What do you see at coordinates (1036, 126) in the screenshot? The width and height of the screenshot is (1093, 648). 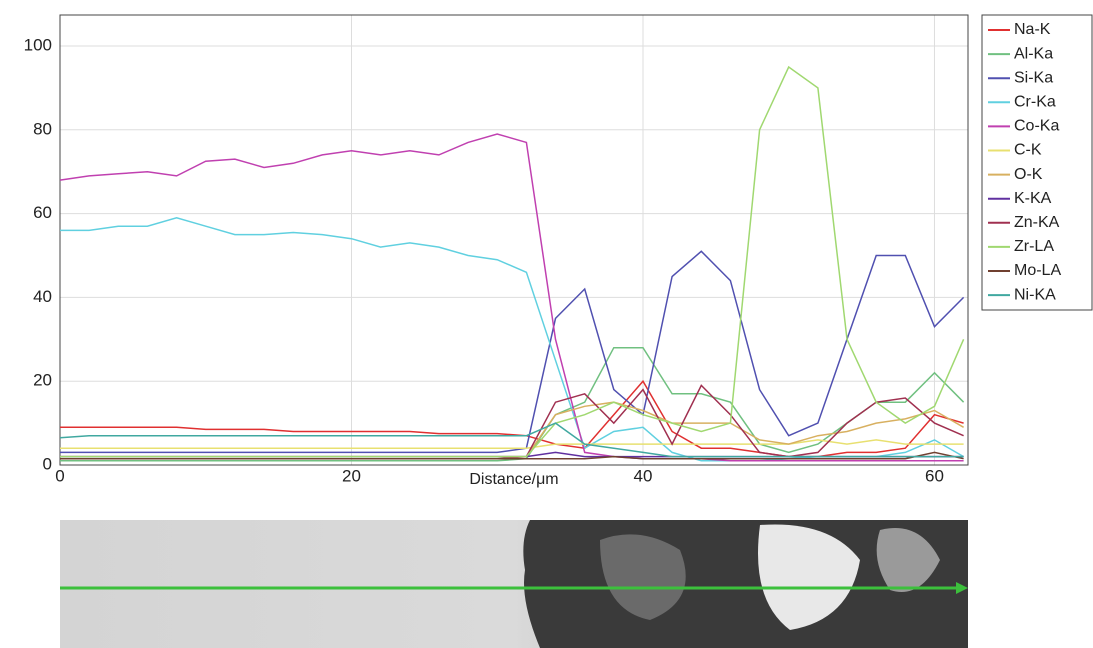 I see `legend-label: Co-Ka` at bounding box center [1036, 126].